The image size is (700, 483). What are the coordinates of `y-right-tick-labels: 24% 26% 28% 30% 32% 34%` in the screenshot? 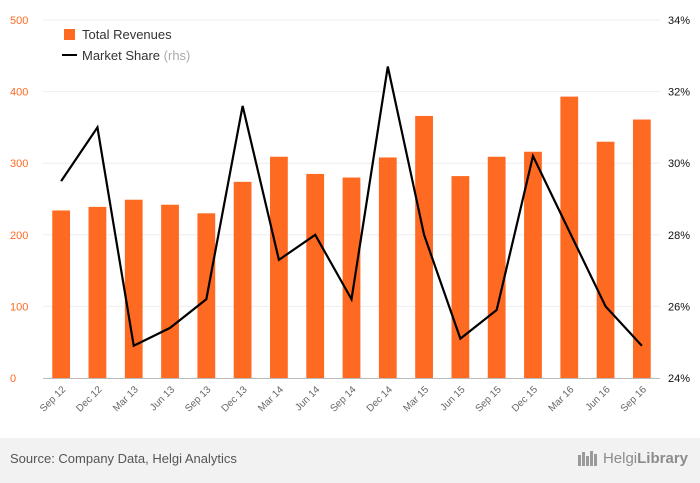 It's located at (679, 200).